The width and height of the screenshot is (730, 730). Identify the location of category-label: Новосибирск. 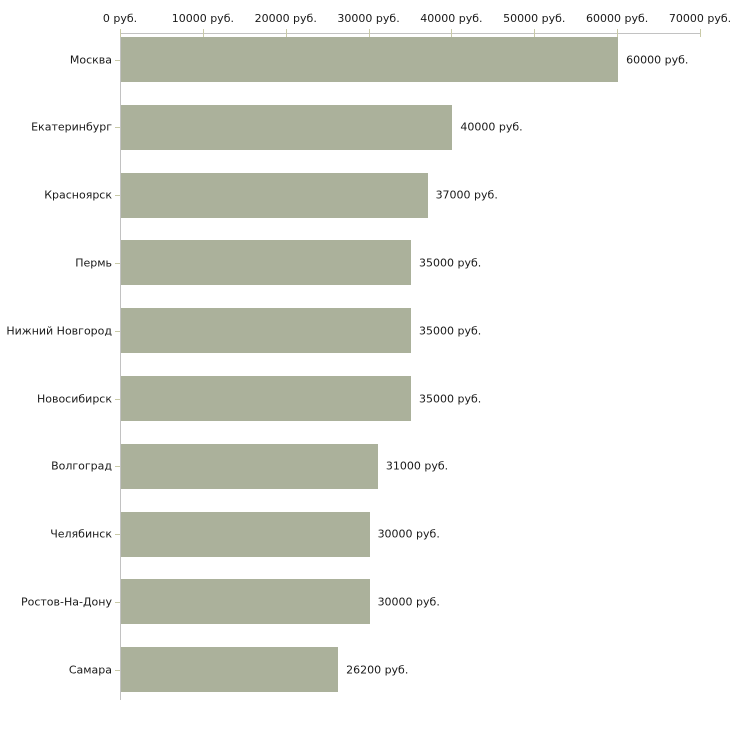
(74, 398).